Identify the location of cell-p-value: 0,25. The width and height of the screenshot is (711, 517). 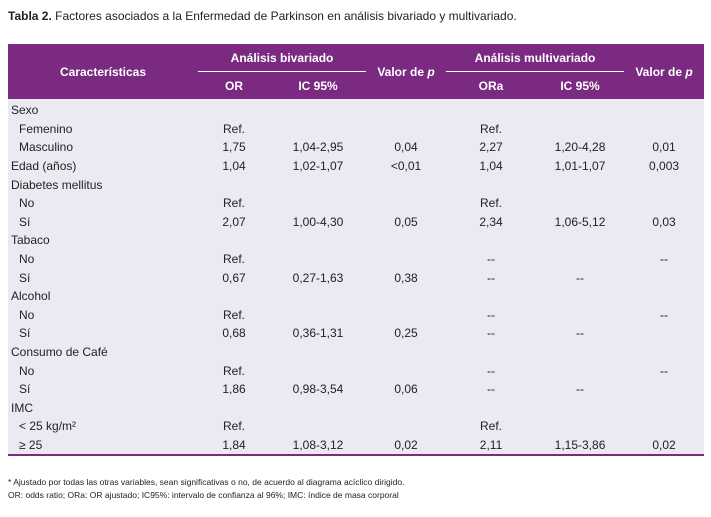
(406, 333).